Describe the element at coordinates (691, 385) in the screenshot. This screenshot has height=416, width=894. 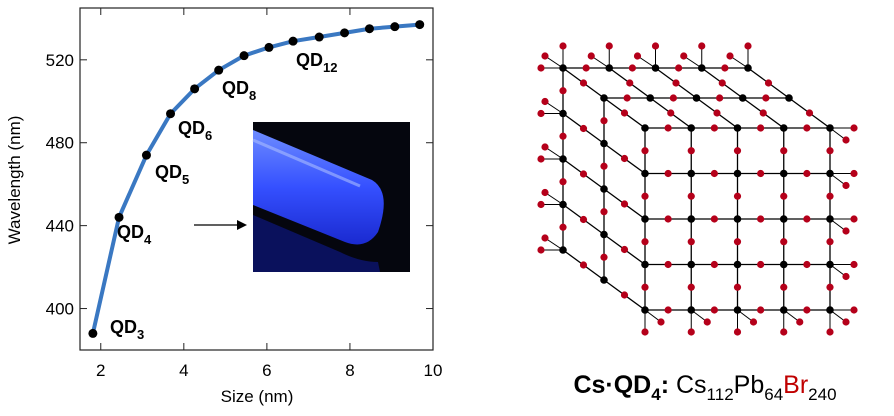
I see `caption-part: Cs` at that location.